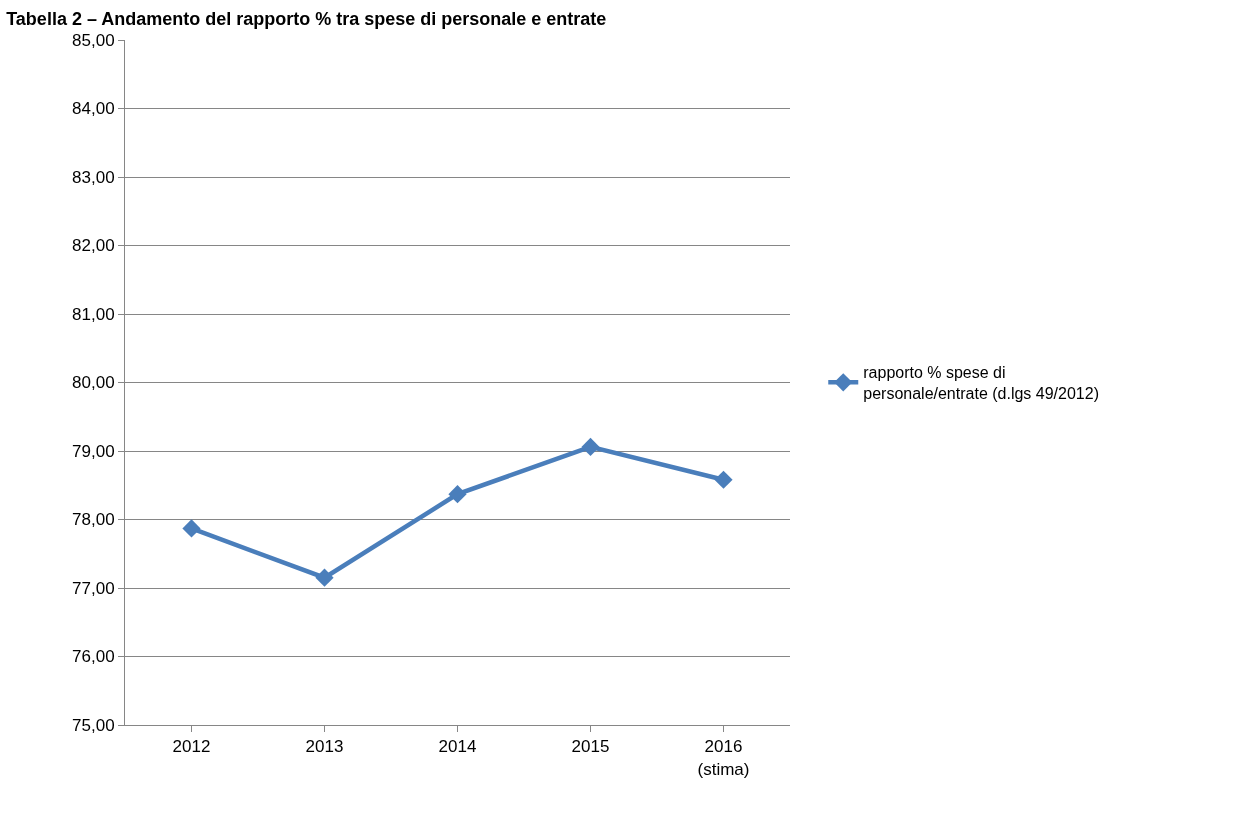 The image size is (1242, 815). Describe the element at coordinates (93, 451) in the screenshot. I see `y-tick-label: 79,00` at that location.